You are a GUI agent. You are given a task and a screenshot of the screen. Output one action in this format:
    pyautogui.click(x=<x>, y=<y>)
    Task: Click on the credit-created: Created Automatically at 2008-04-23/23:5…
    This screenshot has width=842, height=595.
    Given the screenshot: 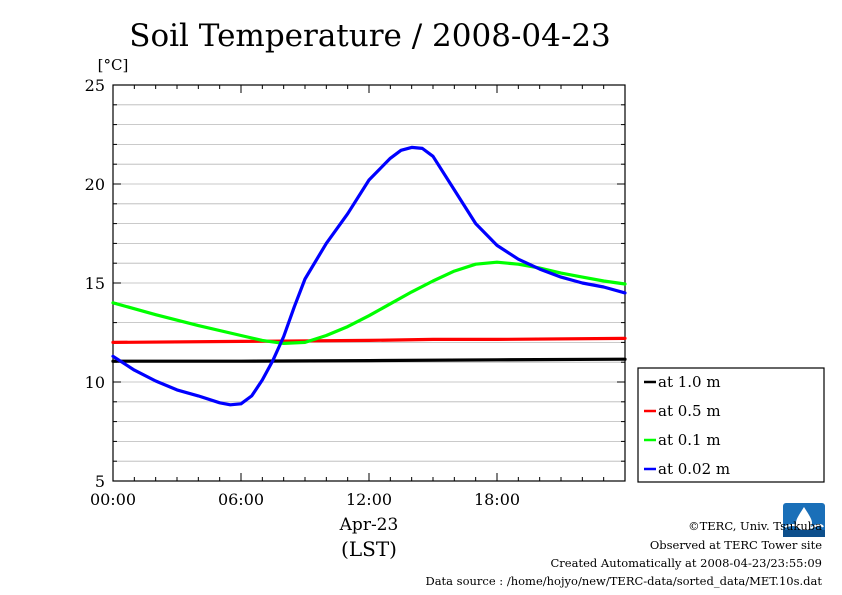 What is the action you would take?
    pyautogui.click(x=686, y=563)
    